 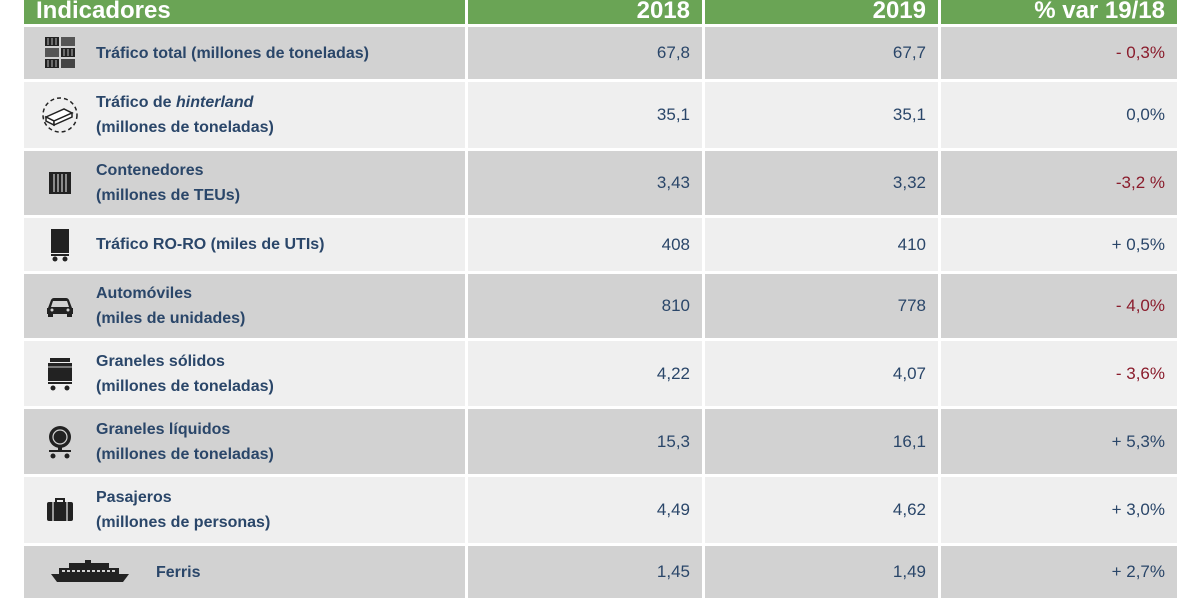 I want to click on value-2018: 15,3, so click(x=673, y=441).